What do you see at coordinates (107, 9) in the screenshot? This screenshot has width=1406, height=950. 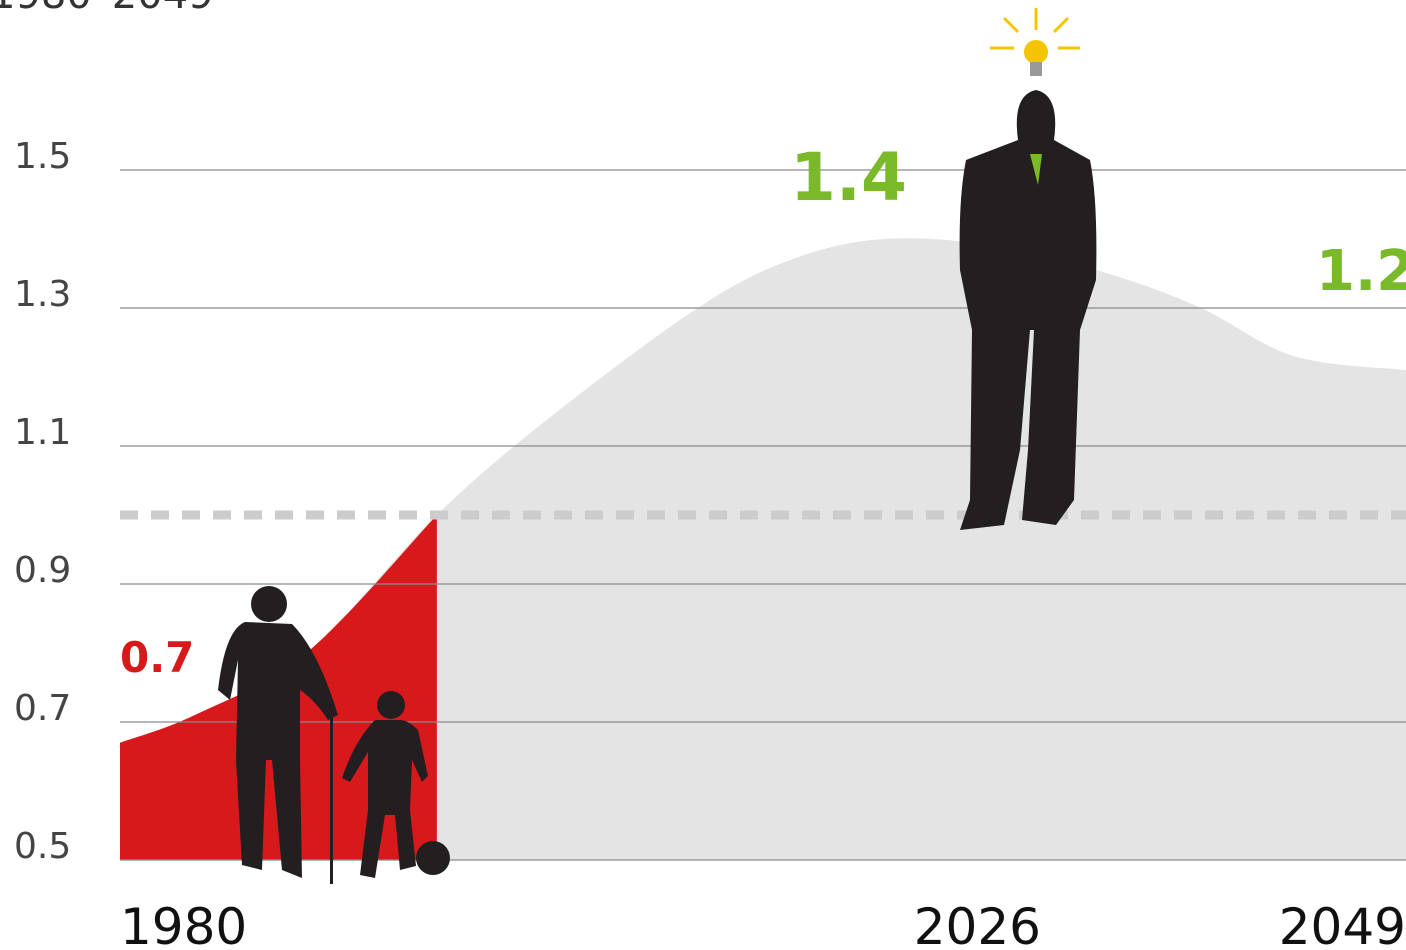 I see `subtitle: 1980–2049` at bounding box center [107, 9].